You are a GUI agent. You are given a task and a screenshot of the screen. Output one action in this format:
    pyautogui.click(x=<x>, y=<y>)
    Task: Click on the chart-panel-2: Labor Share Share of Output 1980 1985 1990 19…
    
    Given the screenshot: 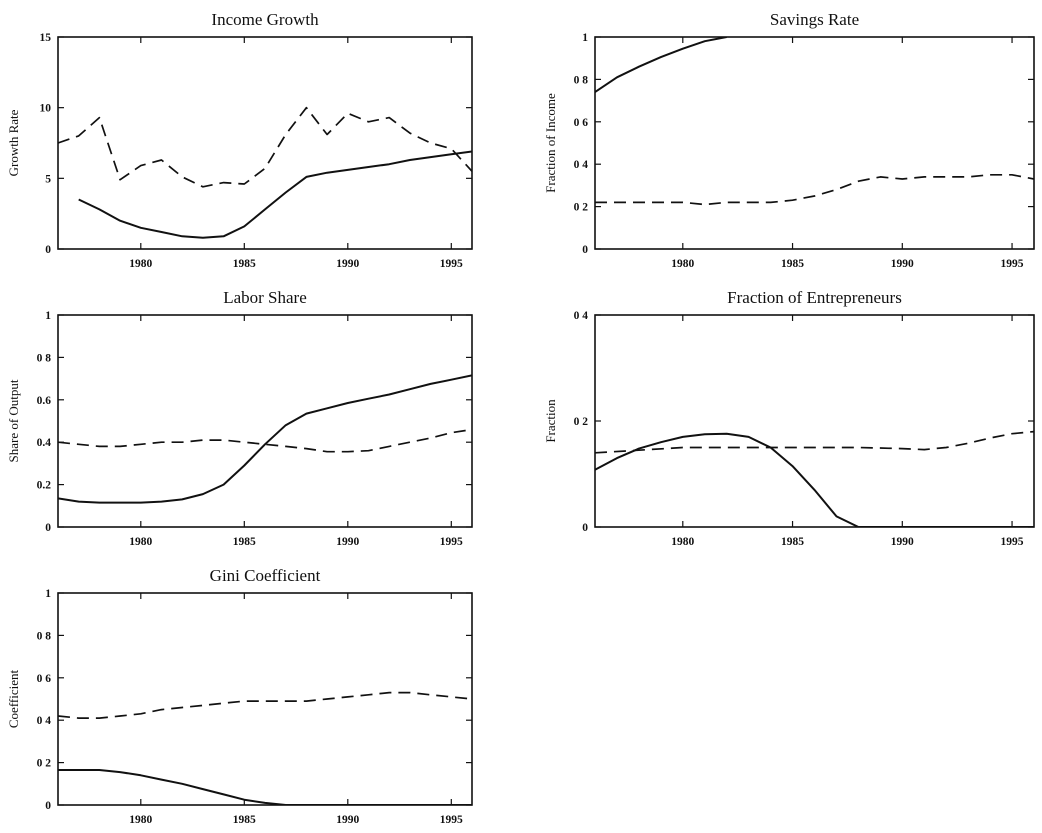 What is the action you would take?
    pyautogui.click(x=239, y=418)
    